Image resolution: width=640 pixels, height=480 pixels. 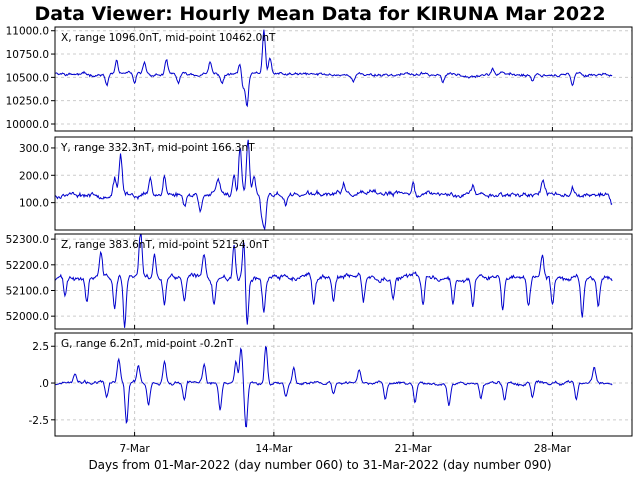 What do you see at coordinates (27, 291) in the screenshot?
I see `y-tick-label: 52100.0` at bounding box center [27, 291].